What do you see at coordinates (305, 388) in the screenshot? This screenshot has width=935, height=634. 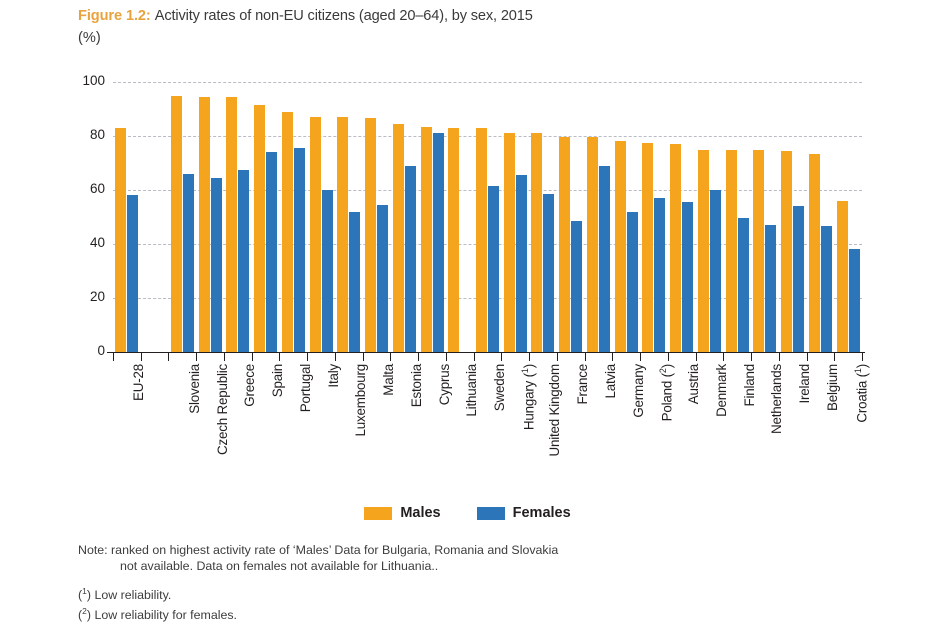 I see `x-axis-category-label: Portugal` at bounding box center [305, 388].